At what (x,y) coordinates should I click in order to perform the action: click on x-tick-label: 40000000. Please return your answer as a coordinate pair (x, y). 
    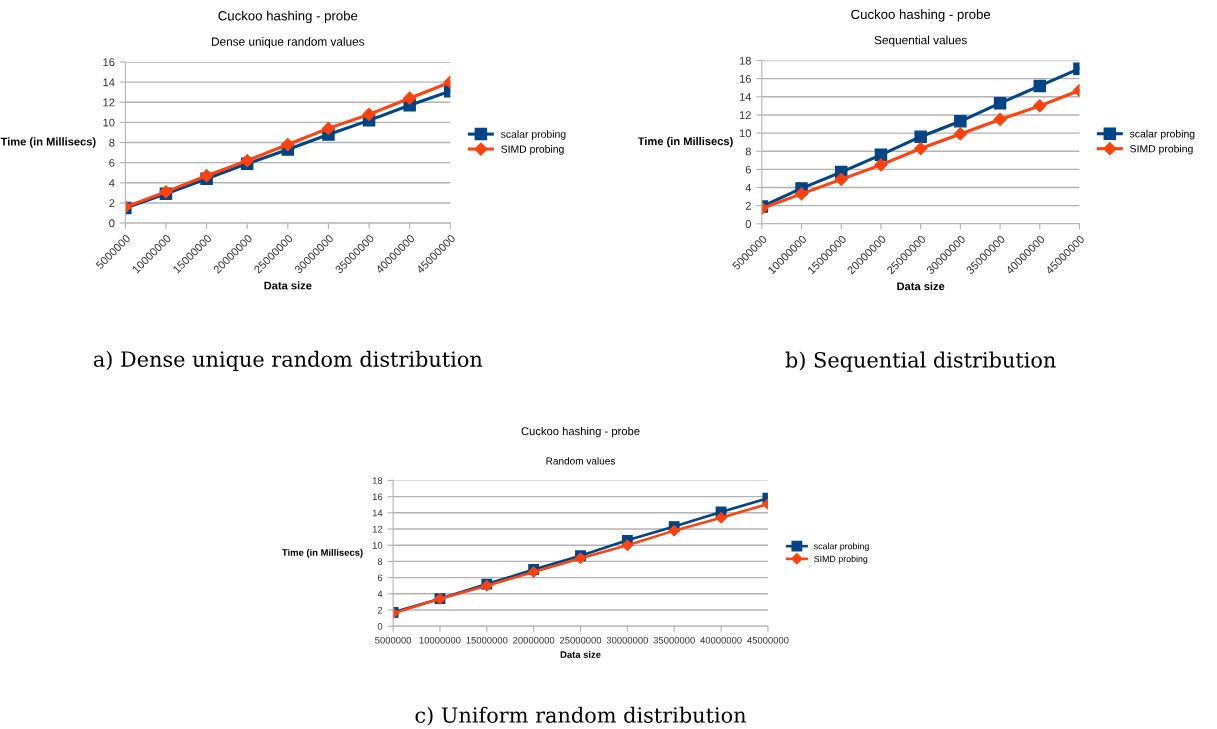
    Looking at the image, I should click on (721, 640).